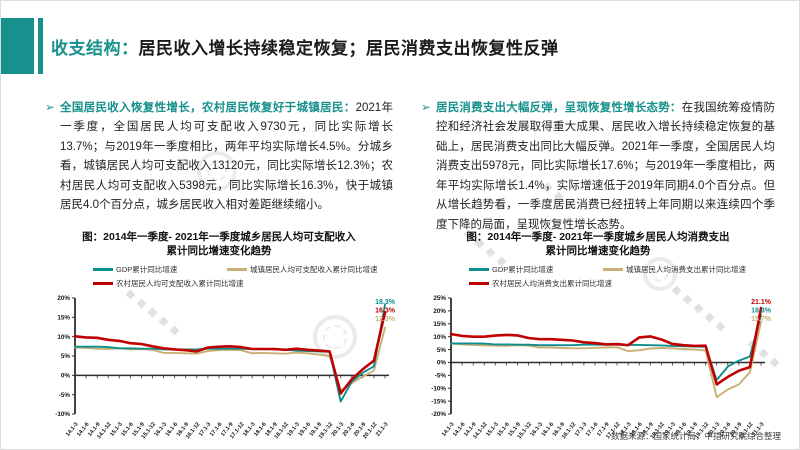  Describe the element at coordinates (40, 46) in the screenshot. I see `teal-bar-decoration` at that location.